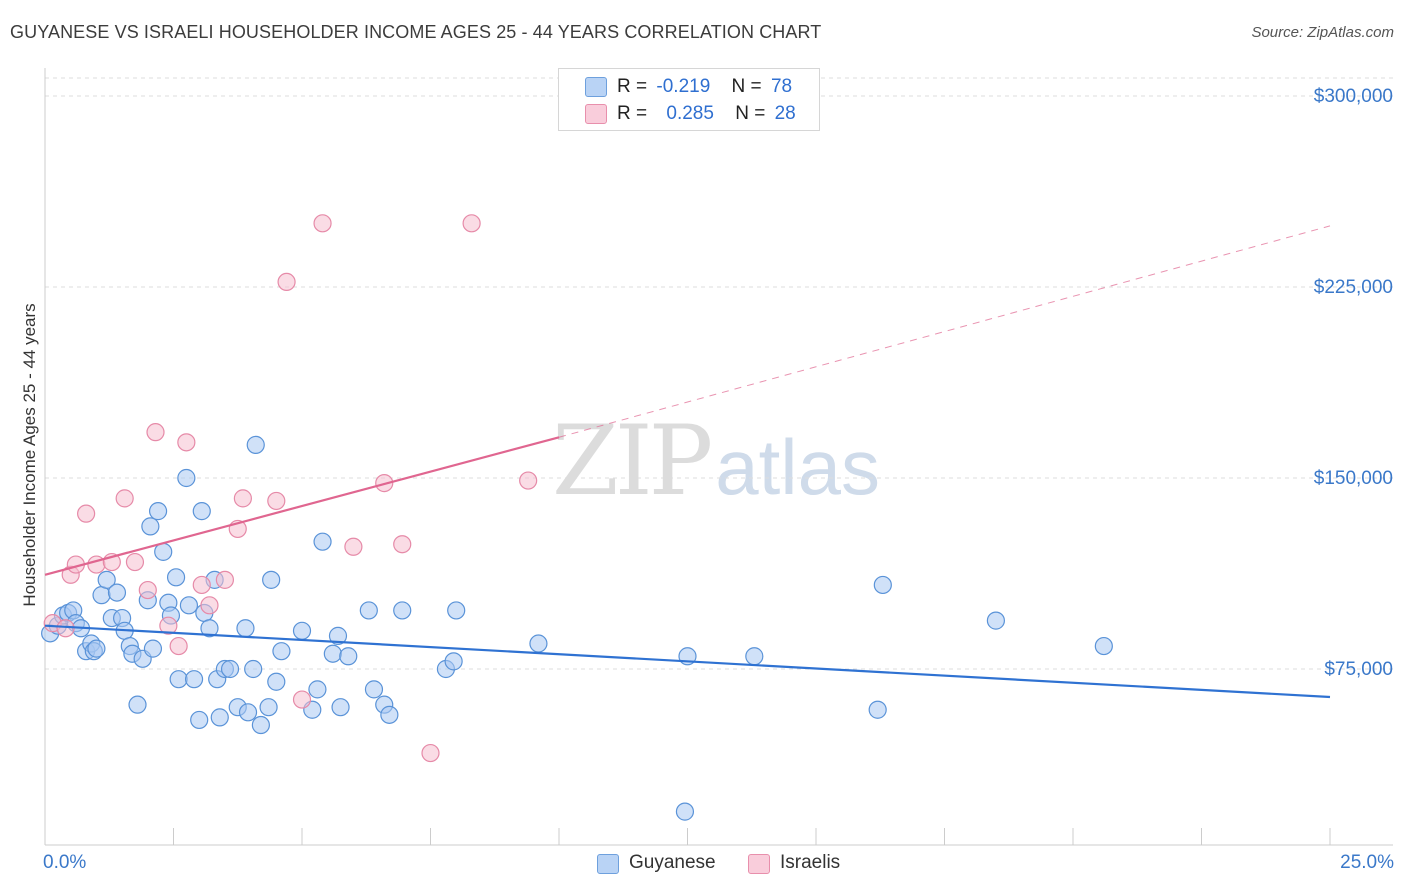 Image resolution: width=1406 pixels, height=892 pixels. What do you see at coordinates (65, 862) in the screenshot?
I see `x-tick-label: 0.0%` at bounding box center [65, 862].